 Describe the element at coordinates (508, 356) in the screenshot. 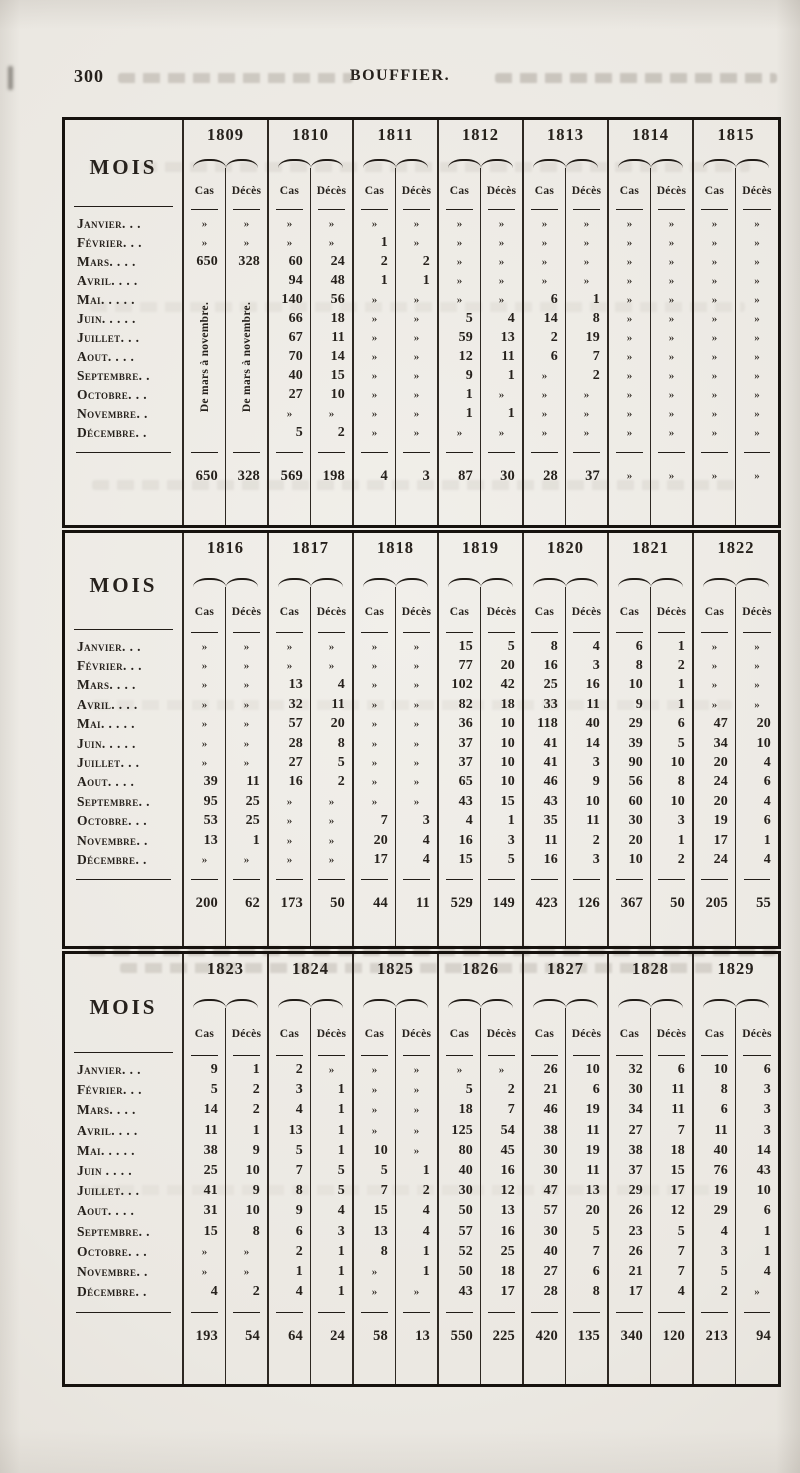

I see `value-text: 11` at that location.